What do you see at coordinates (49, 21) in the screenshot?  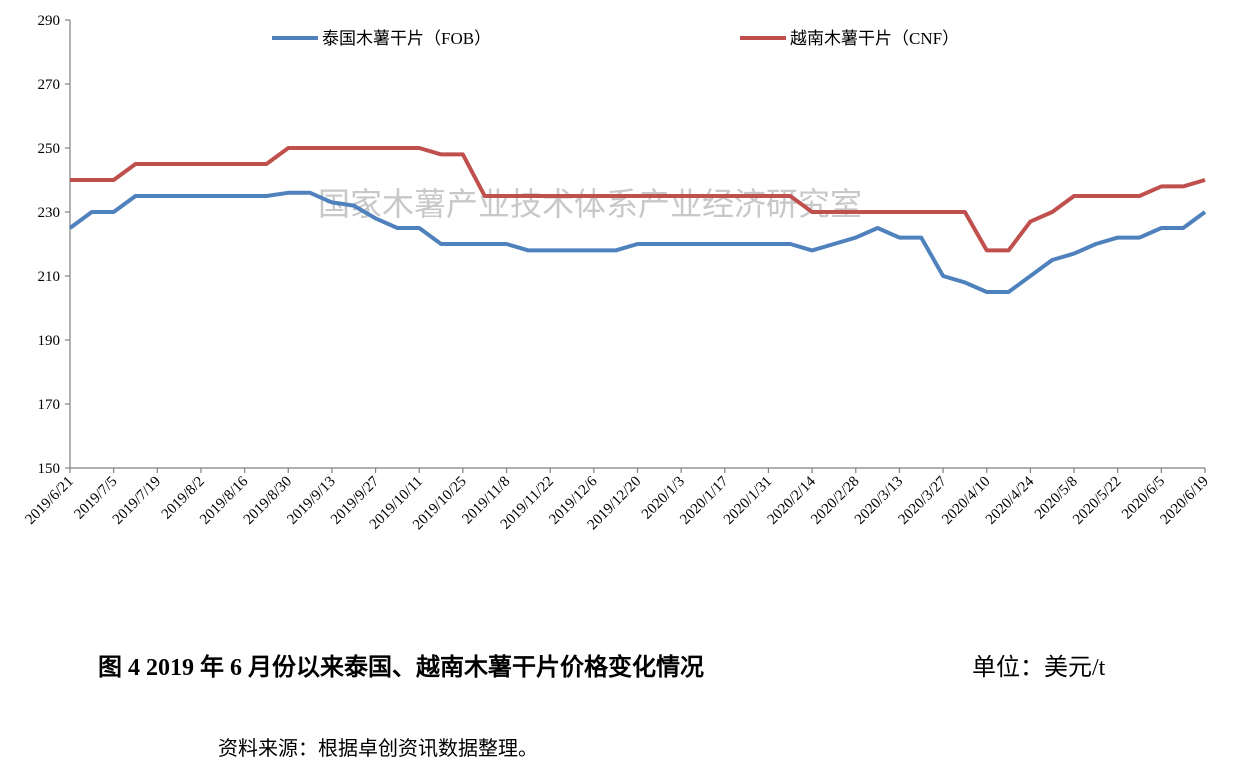 I see `y-tick-label: 290` at bounding box center [49, 21].